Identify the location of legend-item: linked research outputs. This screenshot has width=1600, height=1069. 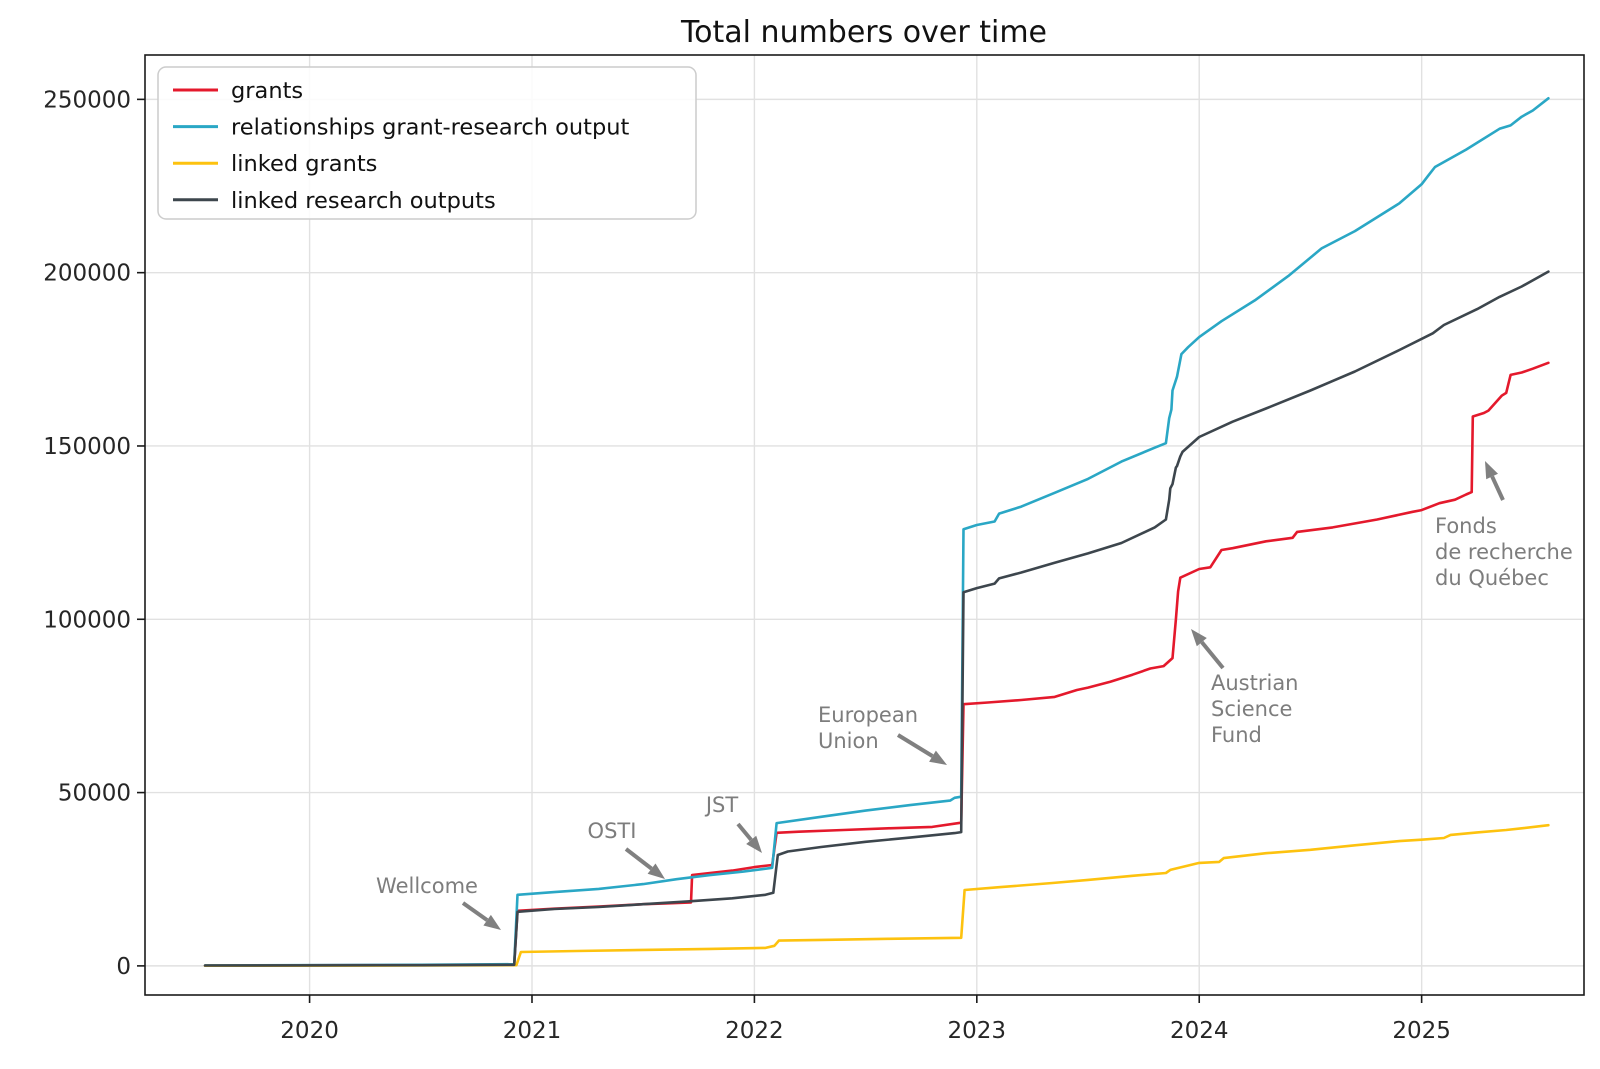
(334, 201).